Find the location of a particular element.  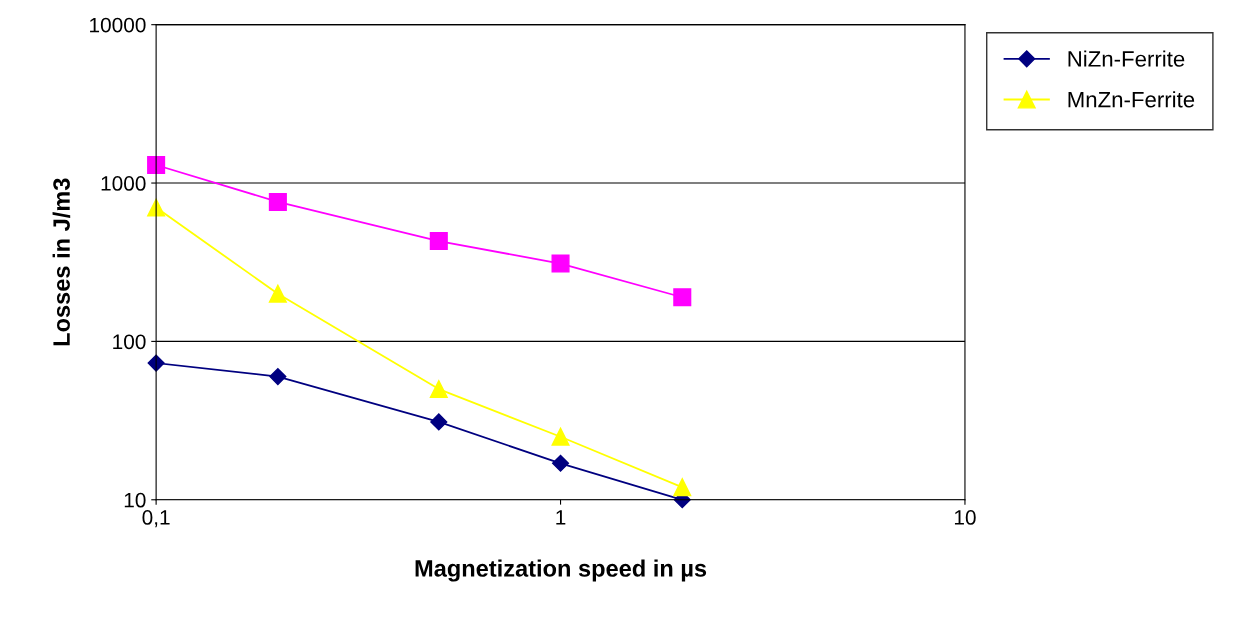

x-tick-label: 0,1 is located at coordinates (156, 519).